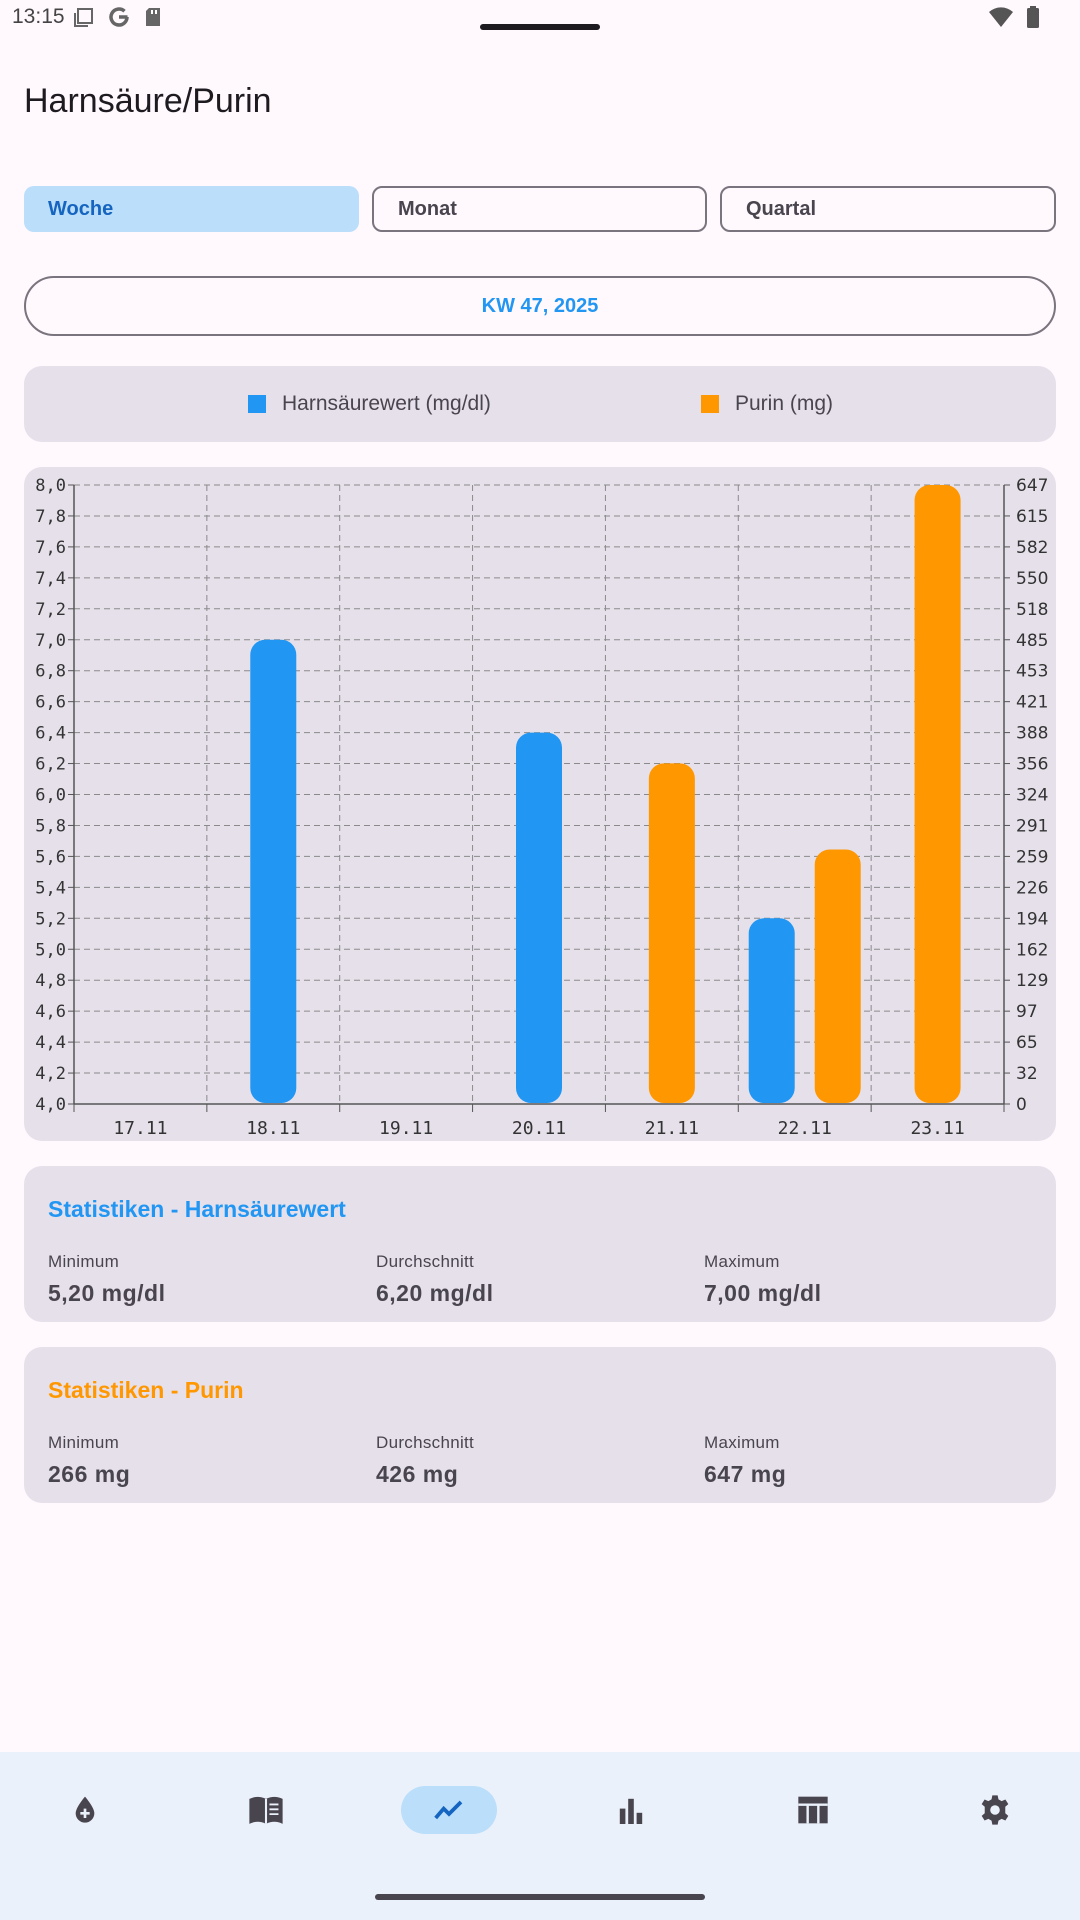 Image resolution: width=1080 pixels, height=1920 pixels. I want to click on y-right-tick-label: 259, so click(1032, 857).